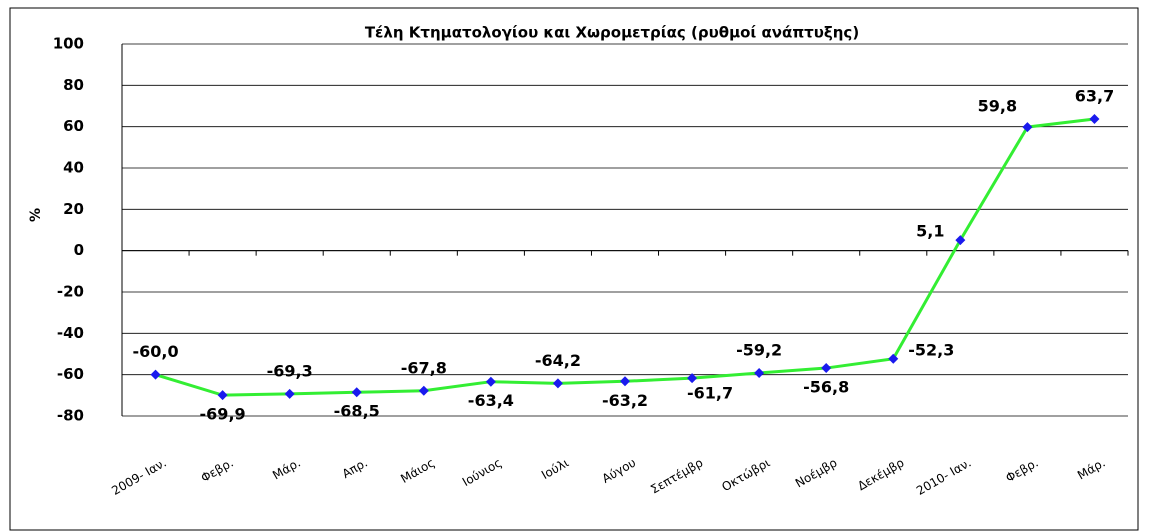 The image size is (1149, 532). Describe the element at coordinates (68, 44) in the screenshot. I see `y-tick-label: 100` at that location.